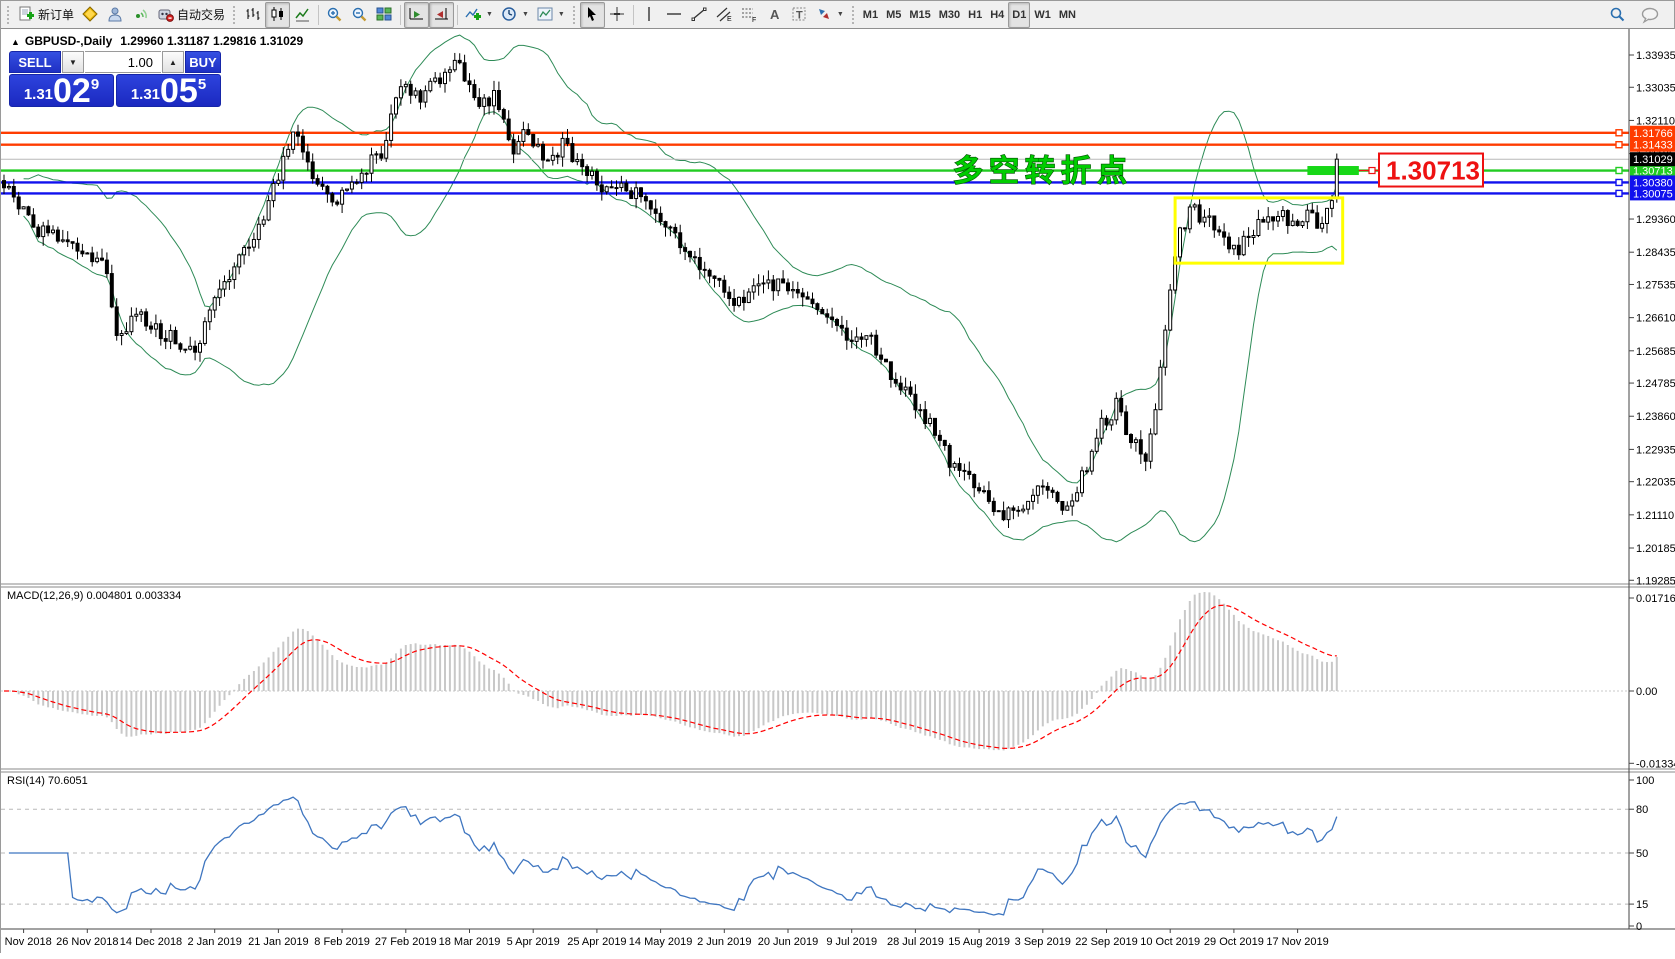  Describe the element at coordinates (1234, 942) in the screenshot. I see `svg-text: 29 Oct 2019` at that location.